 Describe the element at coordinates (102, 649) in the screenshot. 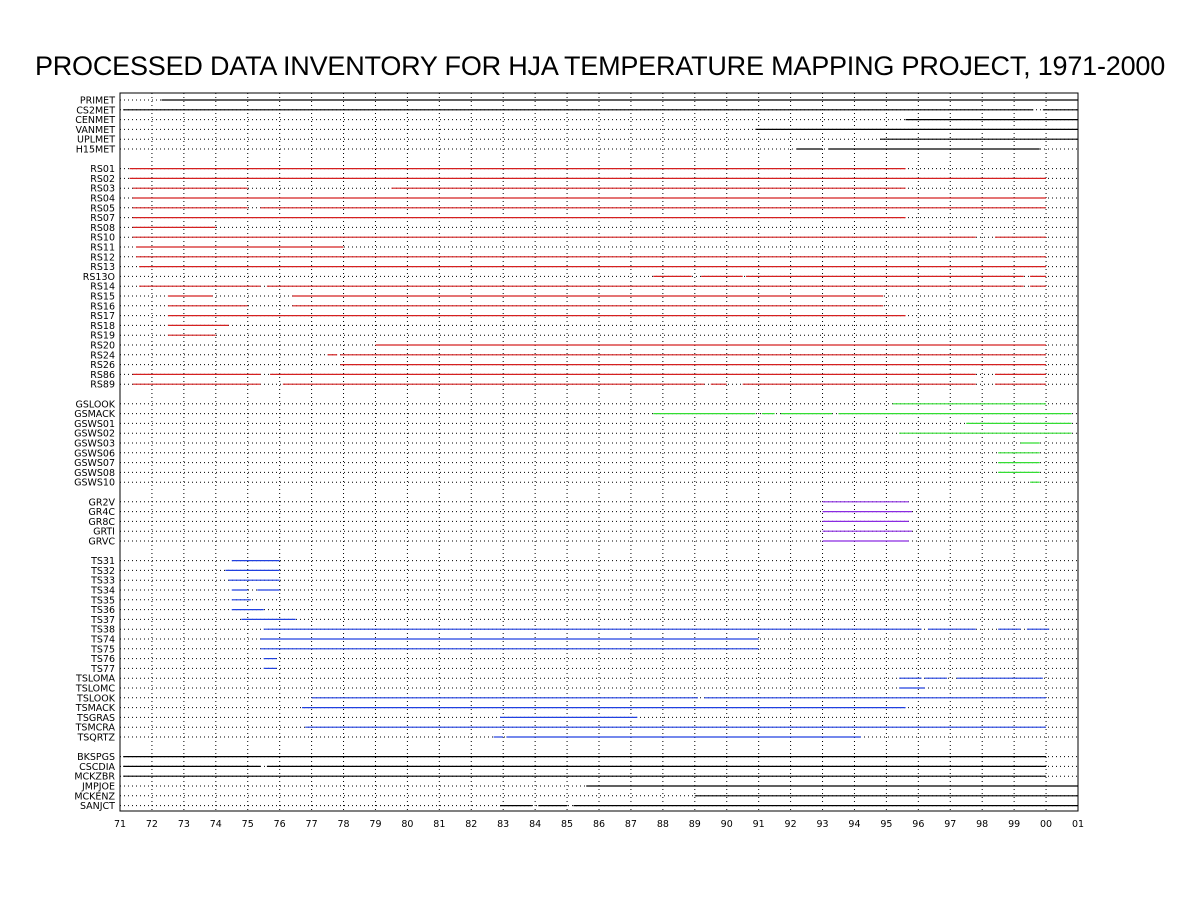

I see `station-label: TS75` at that location.